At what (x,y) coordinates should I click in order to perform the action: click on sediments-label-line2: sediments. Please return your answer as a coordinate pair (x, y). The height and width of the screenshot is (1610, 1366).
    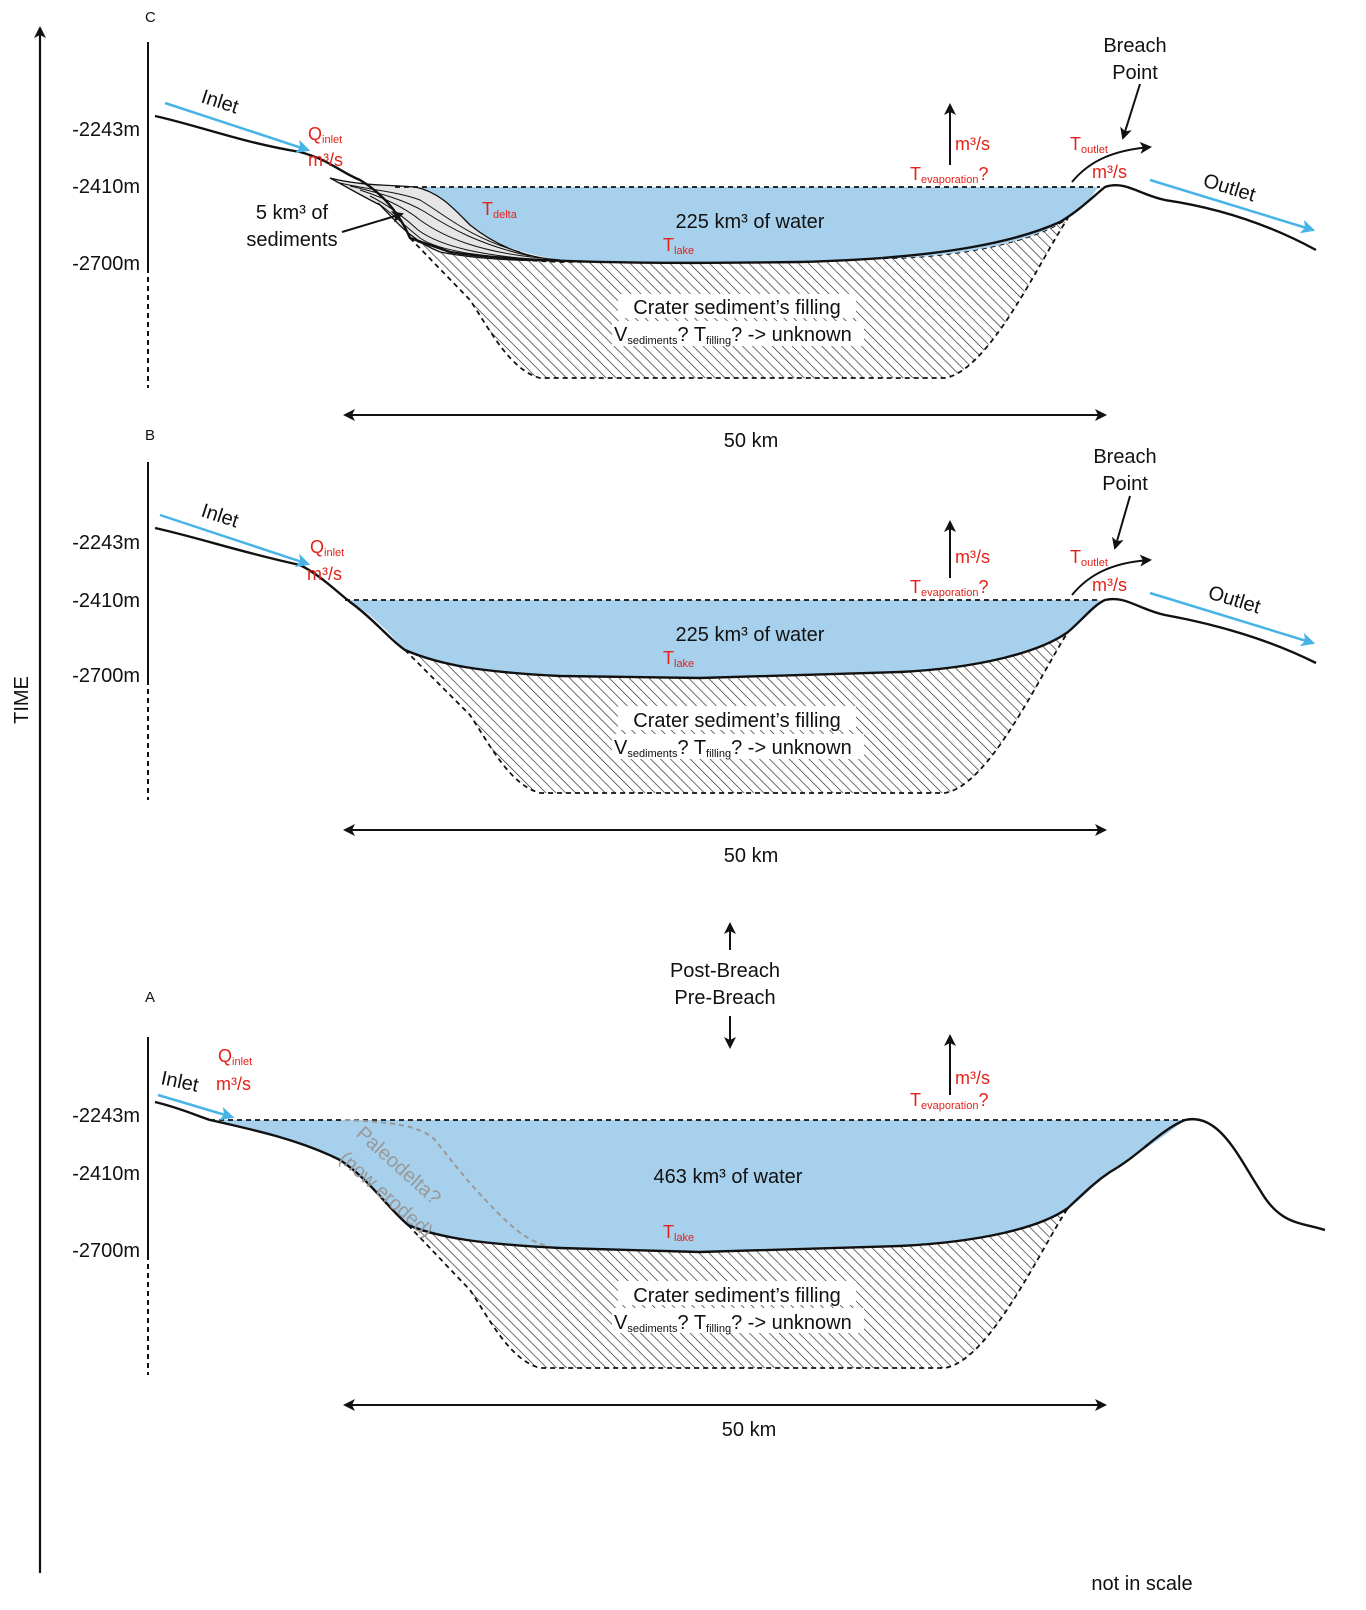
    Looking at the image, I should click on (291, 240).